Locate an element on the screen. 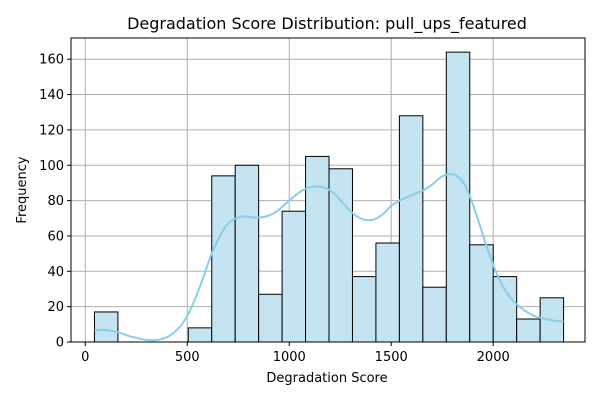  x-tick-label: 1000 is located at coordinates (289, 357).